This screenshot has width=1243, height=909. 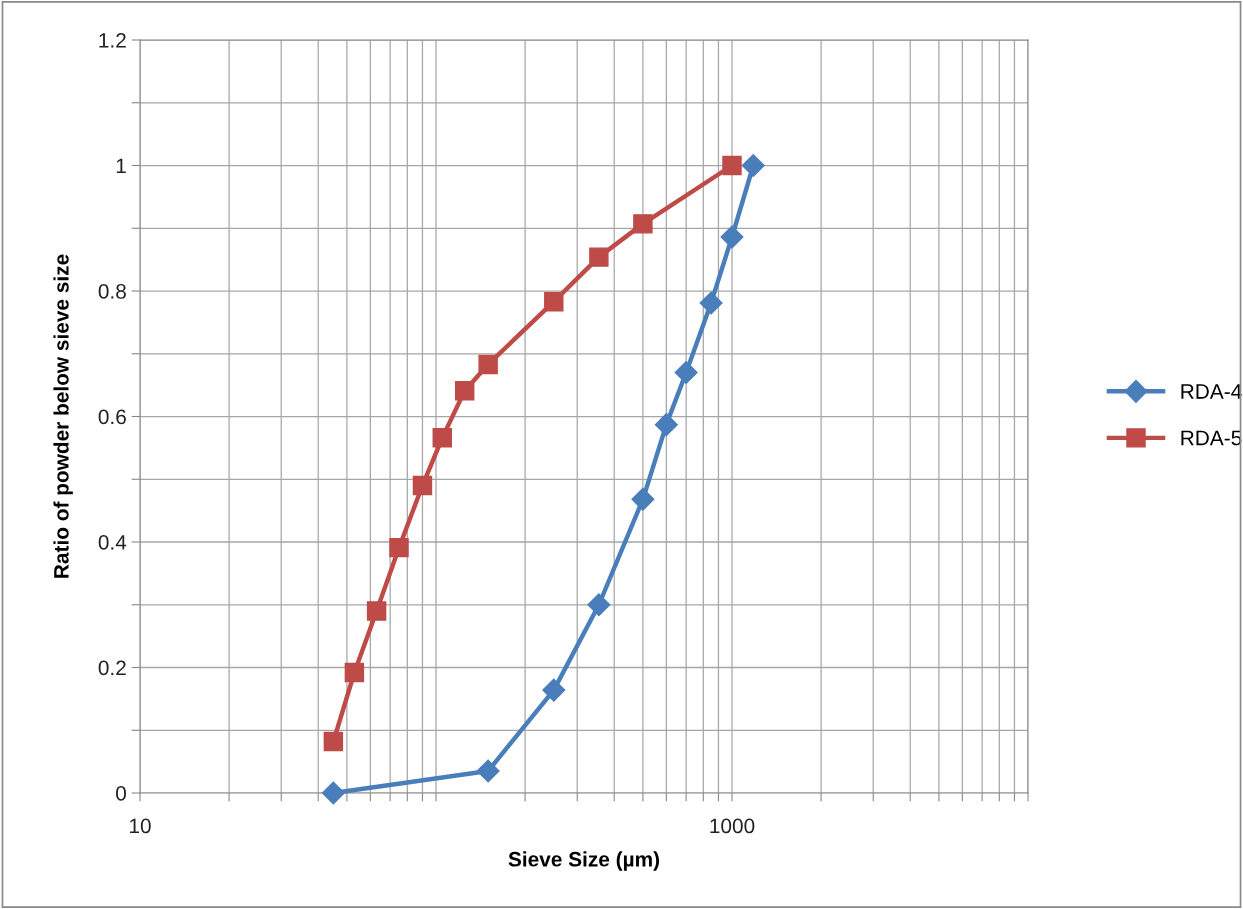 What do you see at coordinates (121, 793) in the screenshot?
I see `y-tick-label: 0` at bounding box center [121, 793].